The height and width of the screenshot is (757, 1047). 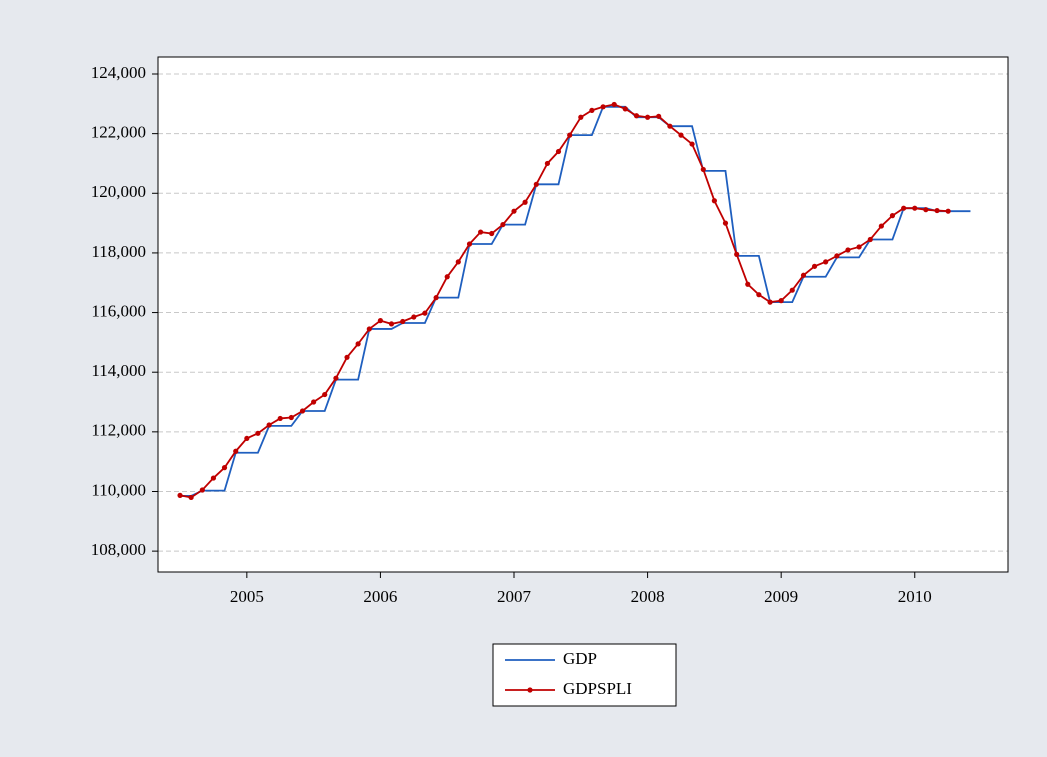 What do you see at coordinates (118, 370) in the screenshot?
I see `y-tick-label: 114,000` at bounding box center [118, 370].